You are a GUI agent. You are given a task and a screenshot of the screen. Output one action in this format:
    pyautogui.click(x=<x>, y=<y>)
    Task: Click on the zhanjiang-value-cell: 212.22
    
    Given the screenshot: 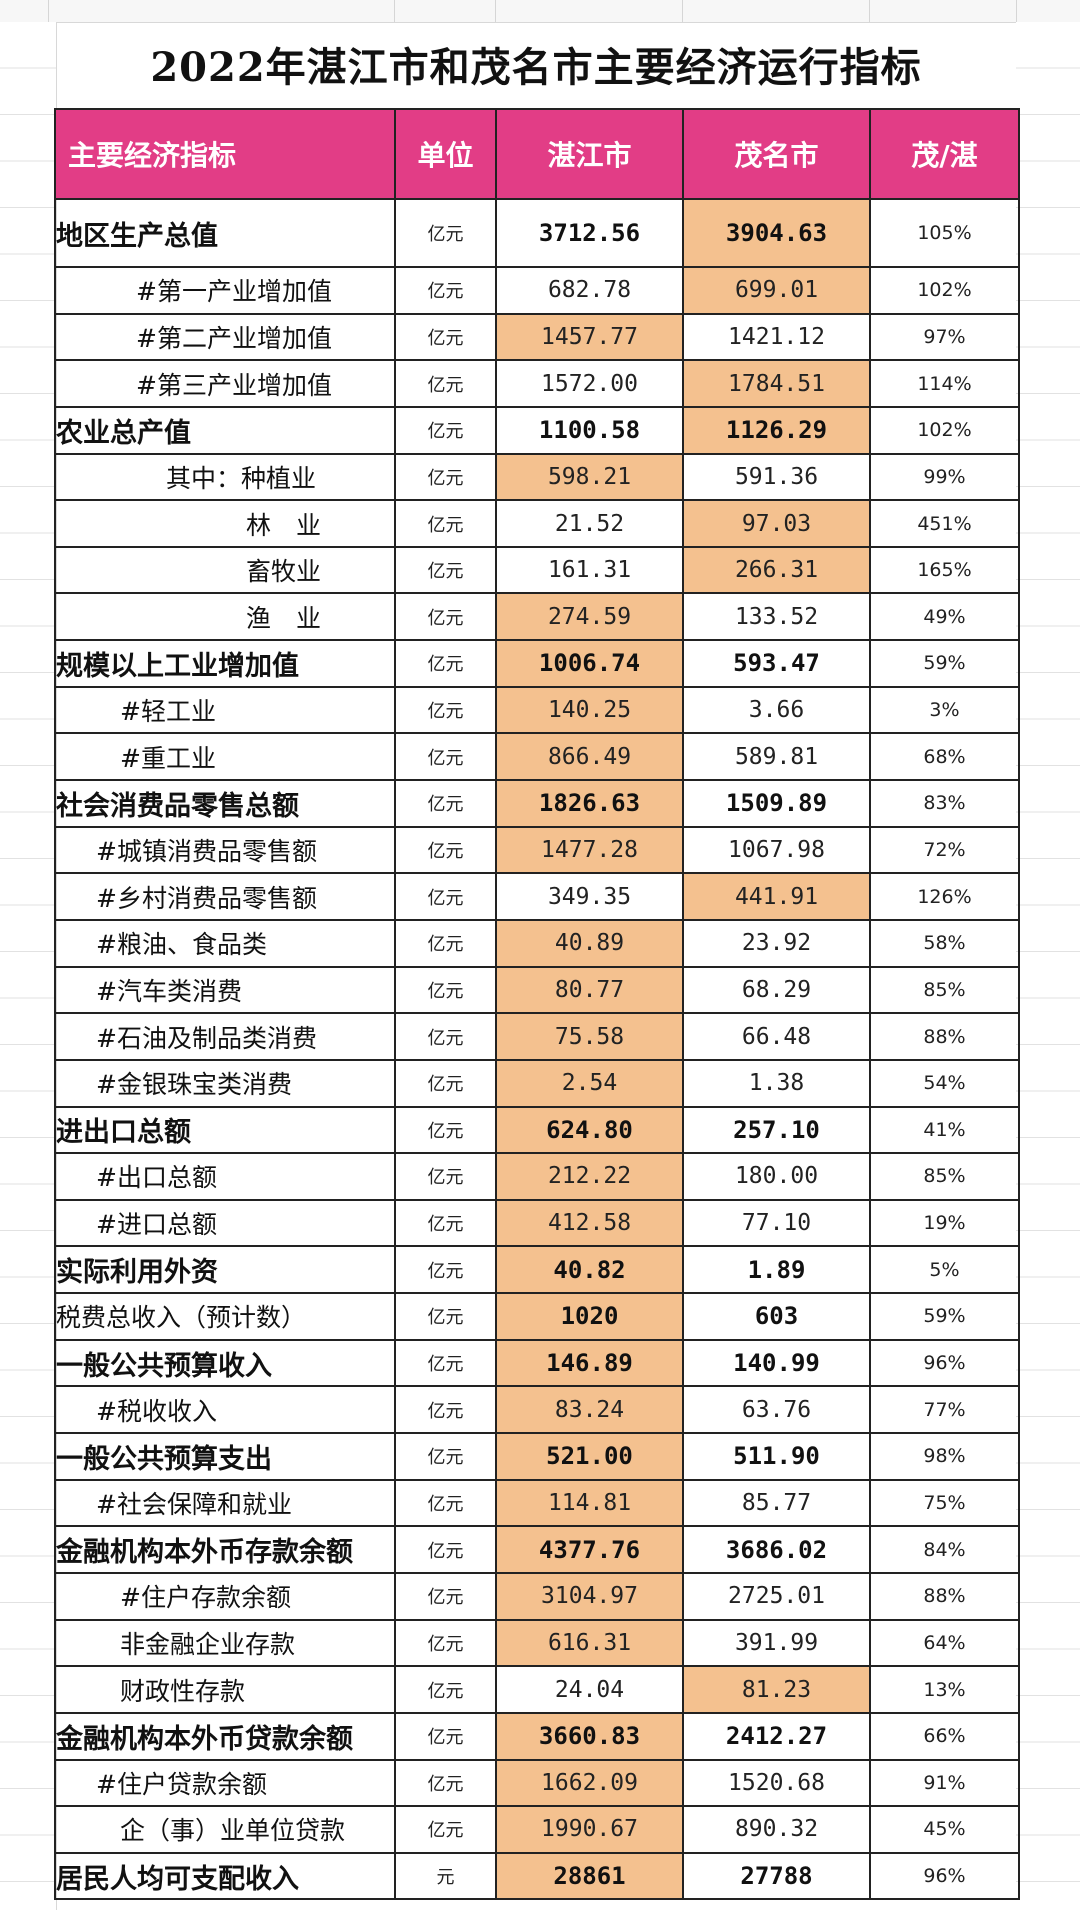 What is the action you would take?
    pyautogui.click(x=589, y=1176)
    